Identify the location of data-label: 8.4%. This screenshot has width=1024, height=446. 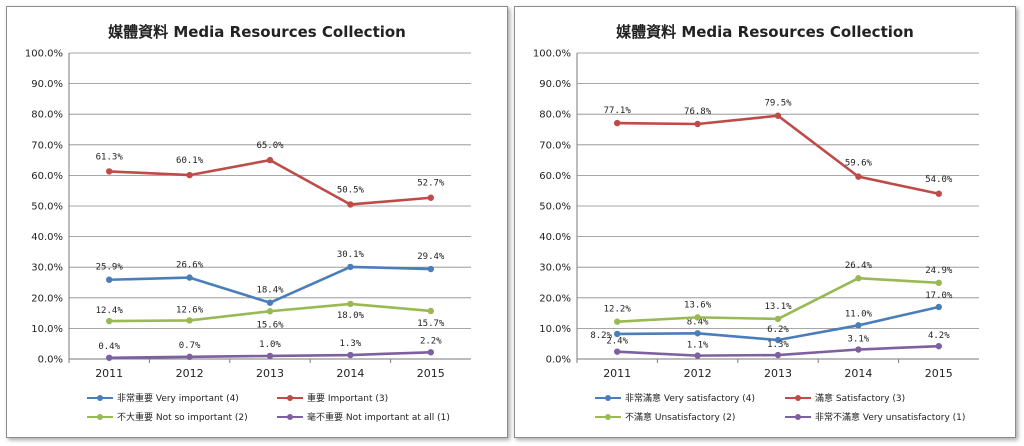
(698, 322).